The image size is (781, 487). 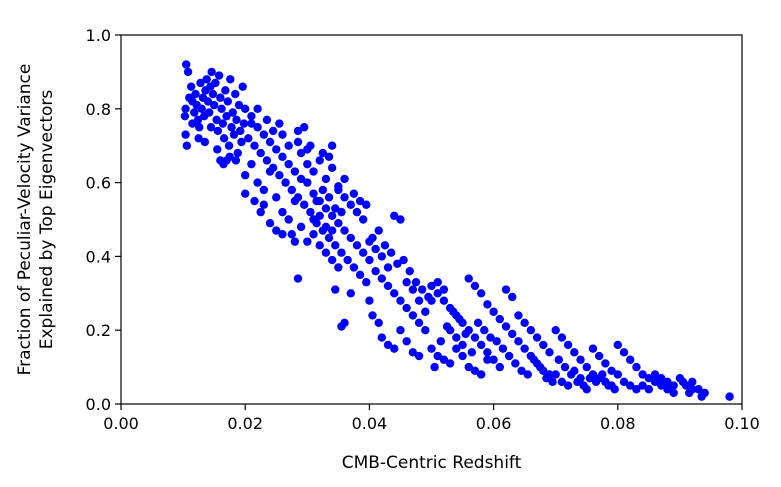 I want to click on x-tick-label: 0.04, so click(x=370, y=423).